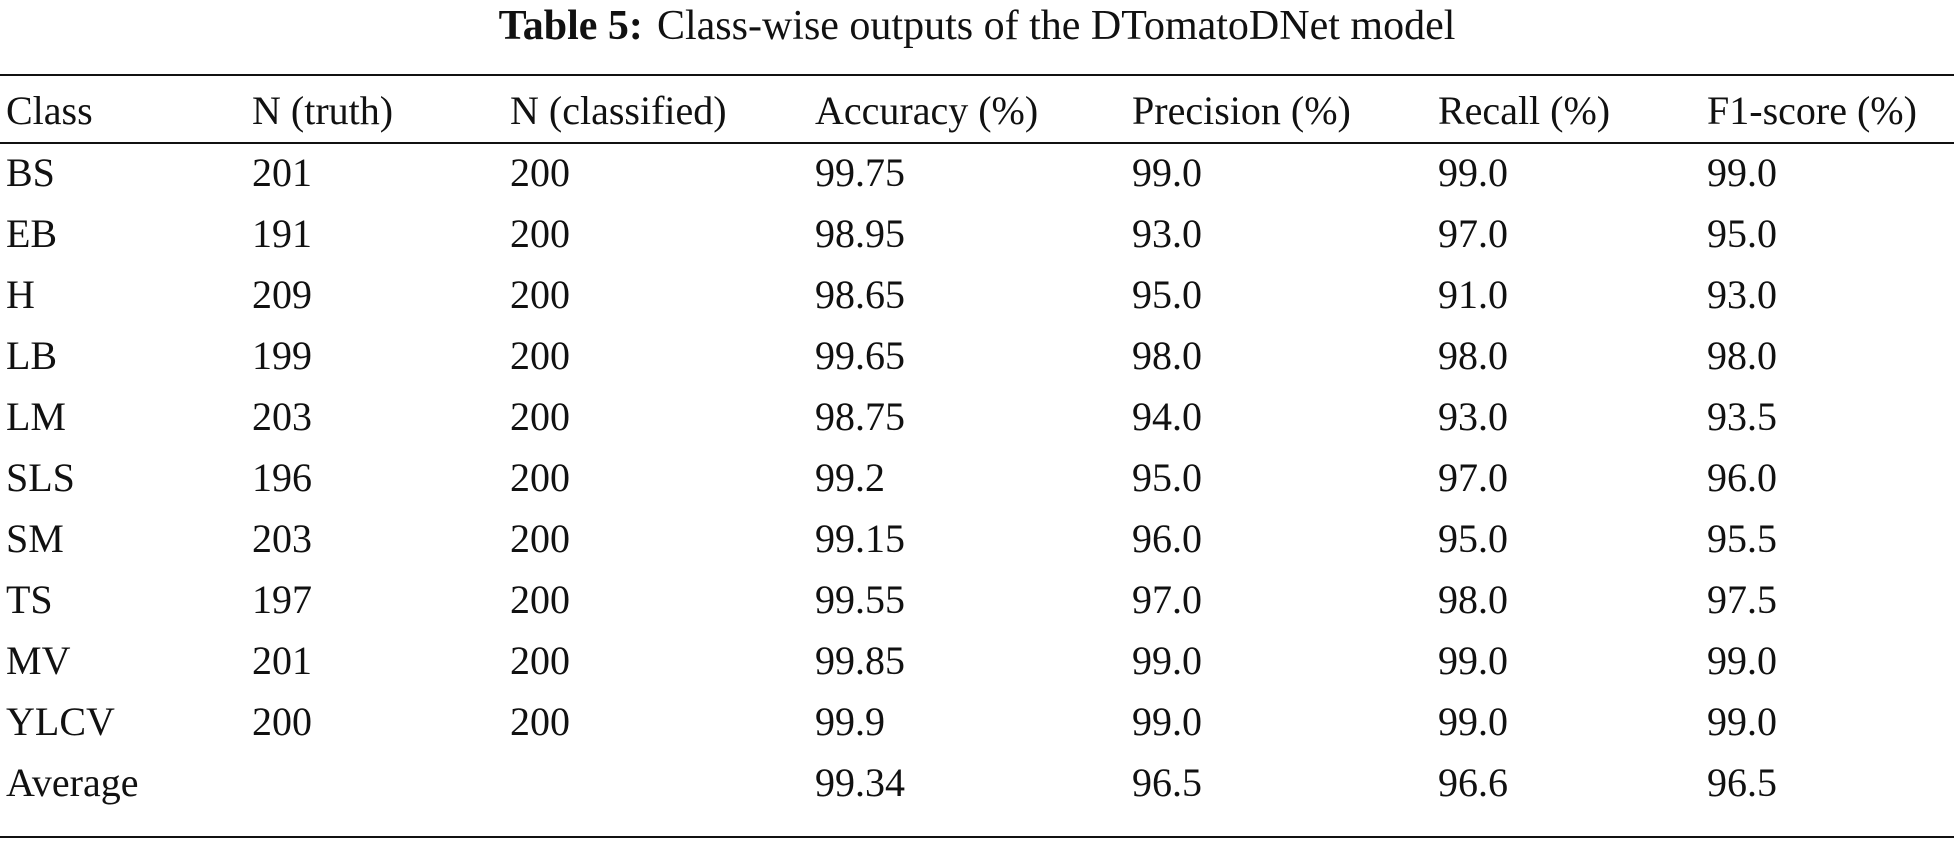 The width and height of the screenshot is (1954, 842). What do you see at coordinates (1742, 599) in the screenshot?
I see `cell-f1-score: 97.5` at bounding box center [1742, 599].